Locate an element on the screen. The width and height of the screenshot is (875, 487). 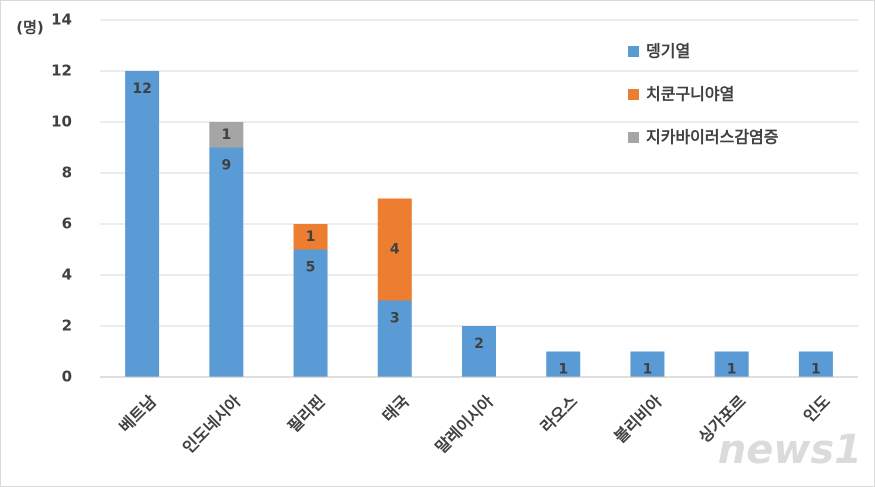
data-label: 3 is located at coordinates (395, 319).